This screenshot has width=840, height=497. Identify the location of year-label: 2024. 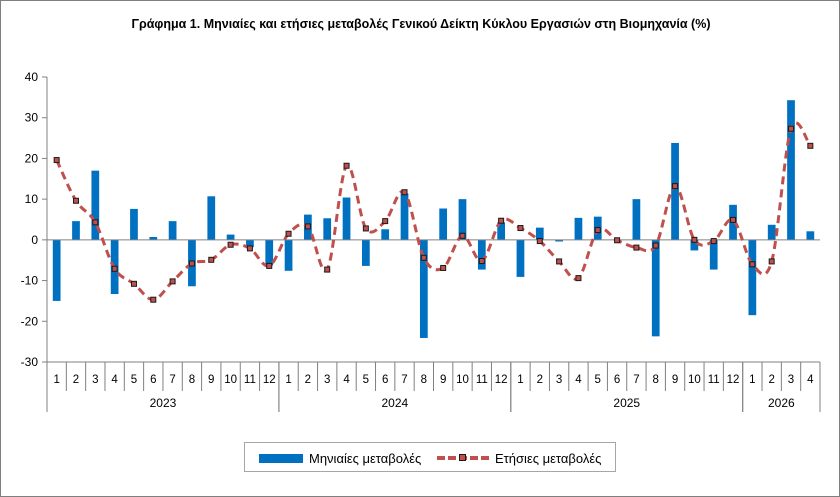
(394, 403).